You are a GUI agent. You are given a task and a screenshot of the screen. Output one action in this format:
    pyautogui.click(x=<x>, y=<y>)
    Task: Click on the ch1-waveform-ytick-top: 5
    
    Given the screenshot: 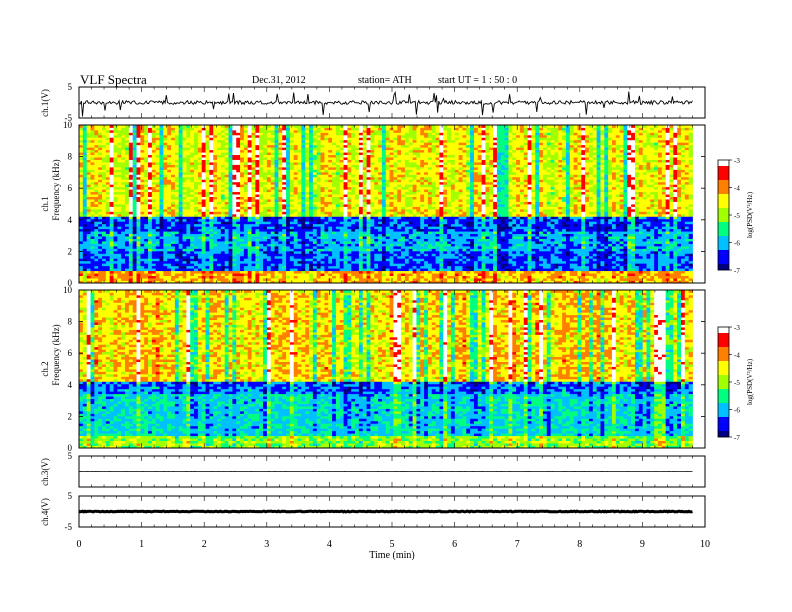 What is the action you would take?
    pyautogui.click(x=70, y=87)
    